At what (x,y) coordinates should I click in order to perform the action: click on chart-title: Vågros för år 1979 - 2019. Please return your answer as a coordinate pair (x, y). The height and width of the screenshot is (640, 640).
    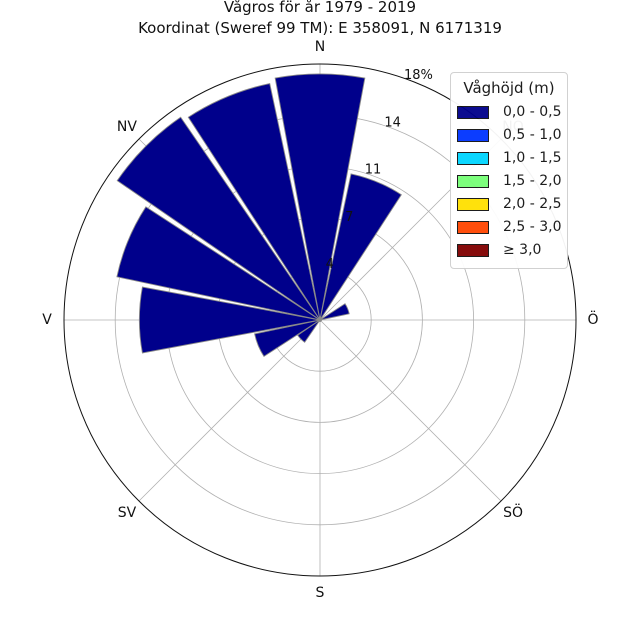
    Looking at the image, I should click on (320, 8).